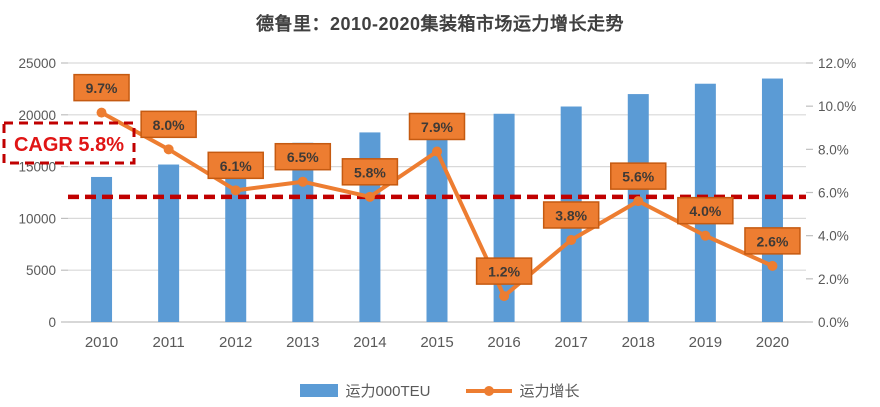 This screenshot has height=407, width=880. I want to click on growth-point-2018, so click(638, 201).